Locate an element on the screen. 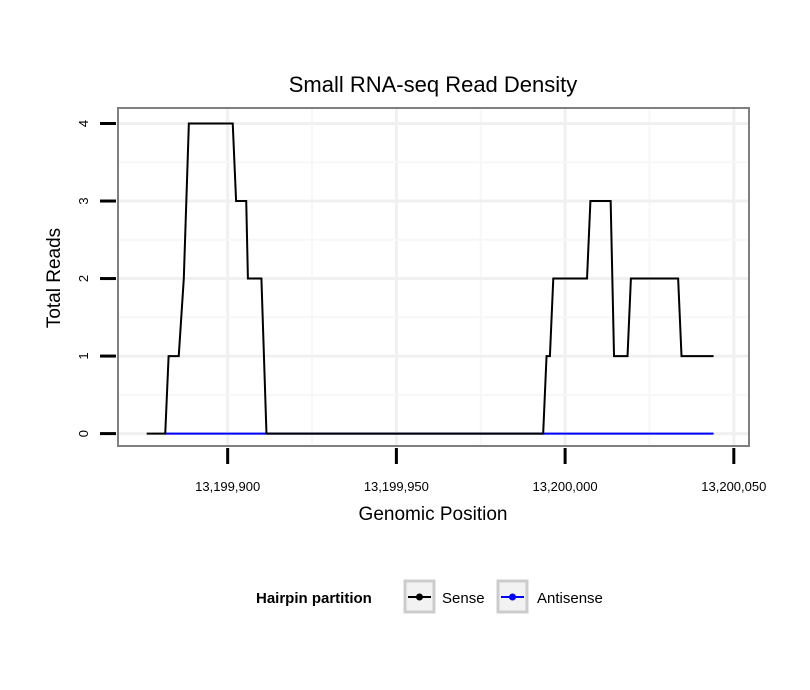  x-tick-label: 13,200,000 is located at coordinates (565, 486).